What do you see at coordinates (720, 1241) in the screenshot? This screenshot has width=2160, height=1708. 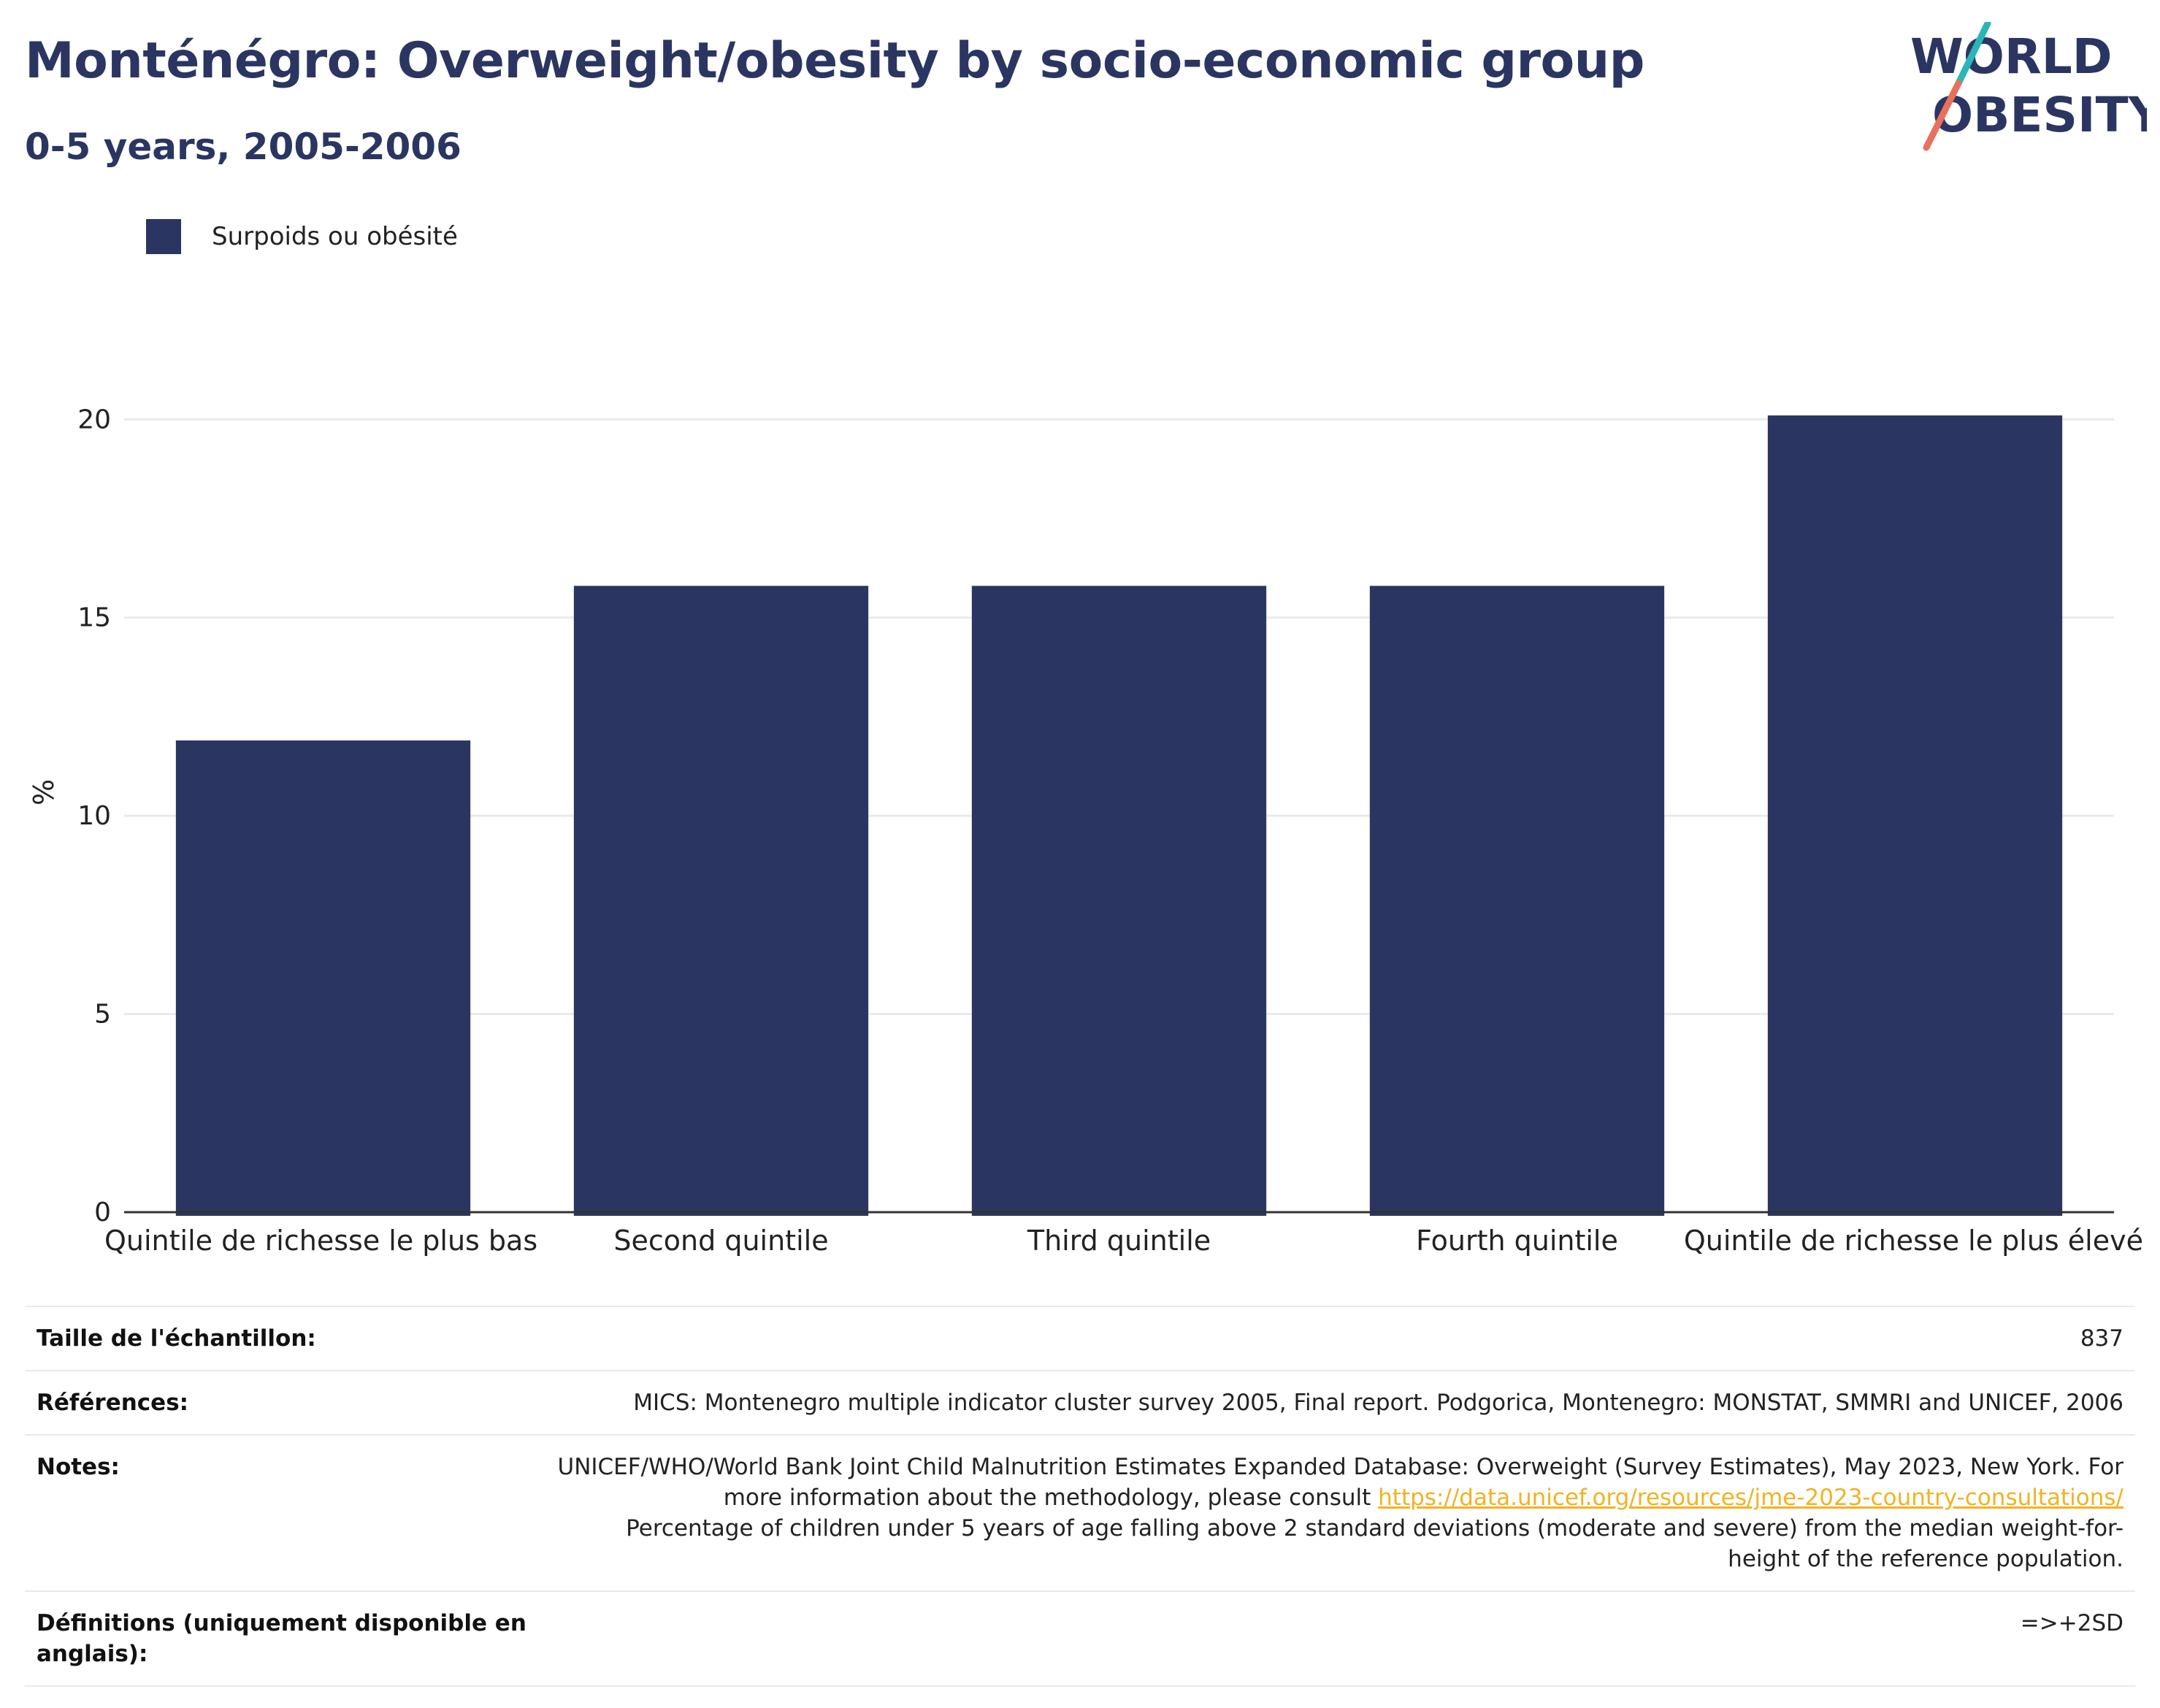 I see `x-tick-label: Second quintile` at bounding box center [720, 1241].